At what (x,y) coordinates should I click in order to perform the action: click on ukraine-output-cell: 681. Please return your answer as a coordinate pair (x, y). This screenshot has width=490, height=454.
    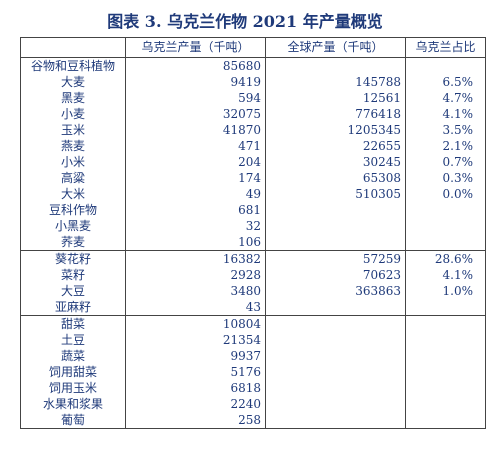
    Looking at the image, I should click on (195, 210).